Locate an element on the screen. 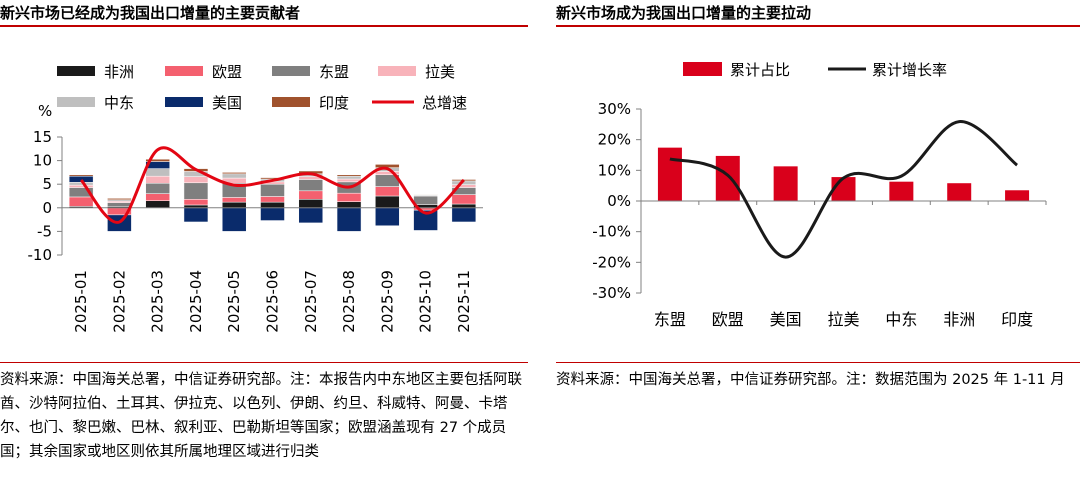 The width and height of the screenshot is (1080, 496). x-tick-label: 非洲 is located at coordinates (959, 319).